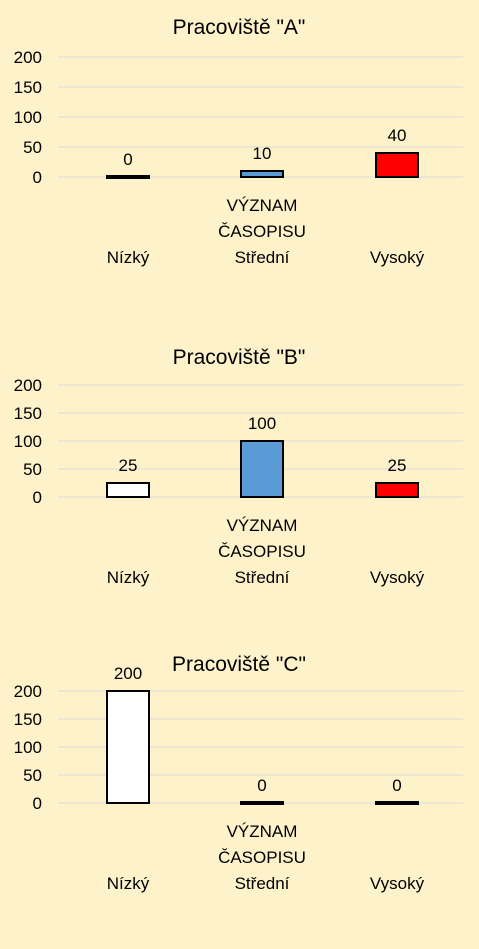 This screenshot has height=949, width=479. What do you see at coordinates (397, 135) in the screenshot?
I see `data-label: 40` at bounding box center [397, 135].